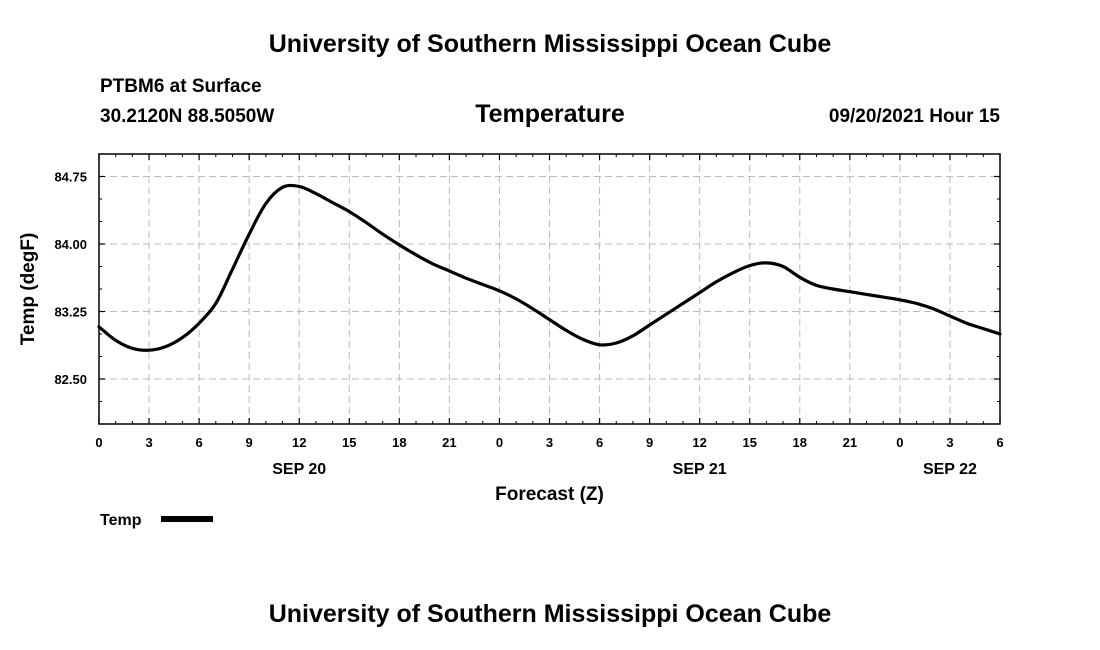  What do you see at coordinates (70, 312) in the screenshot?
I see `y-tick-label: 83.25` at bounding box center [70, 312].